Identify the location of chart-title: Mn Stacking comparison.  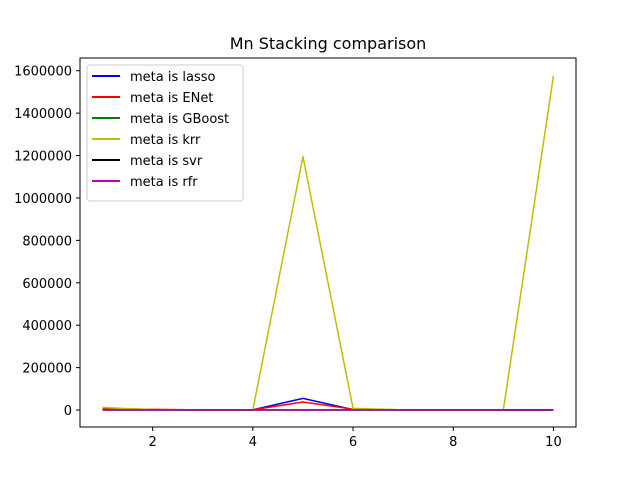
(328, 43).